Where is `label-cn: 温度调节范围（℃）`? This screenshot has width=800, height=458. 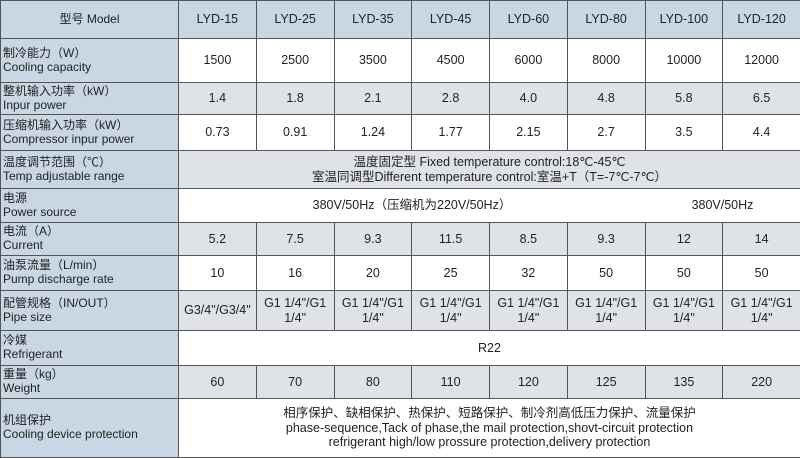
label-cn: 温度调节范围（℃） is located at coordinates (89, 163).